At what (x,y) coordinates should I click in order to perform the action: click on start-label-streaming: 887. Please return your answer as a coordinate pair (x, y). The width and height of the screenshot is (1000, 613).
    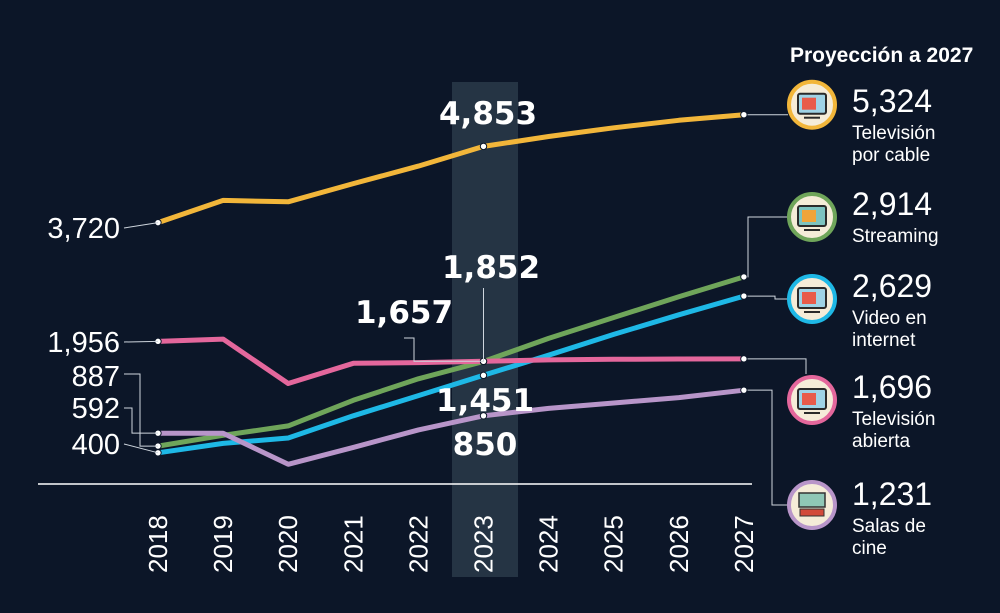
    Looking at the image, I should click on (96, 377).